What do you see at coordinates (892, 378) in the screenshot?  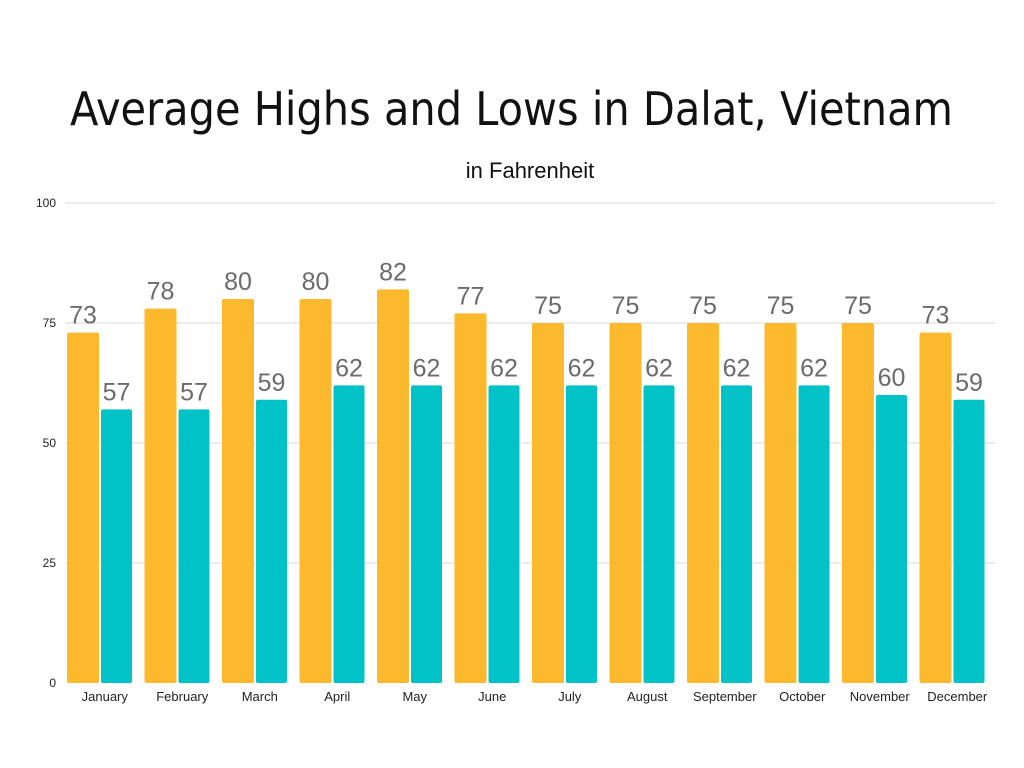 I see `data-label: 60` at bounding box center [892, 378].